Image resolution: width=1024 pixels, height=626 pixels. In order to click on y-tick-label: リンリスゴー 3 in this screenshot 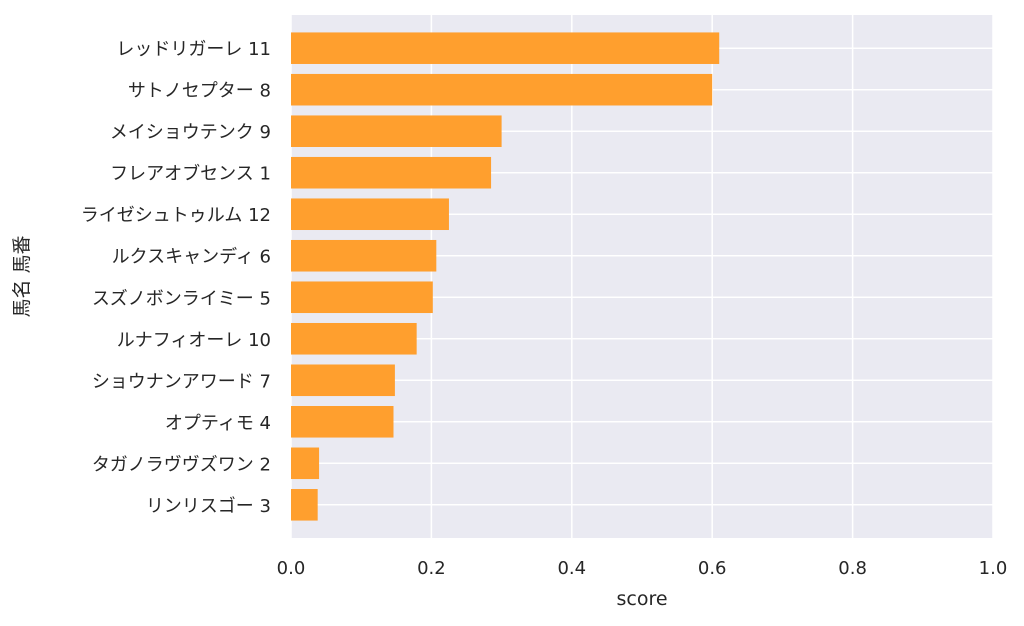, I will do `click(208, 506)`.